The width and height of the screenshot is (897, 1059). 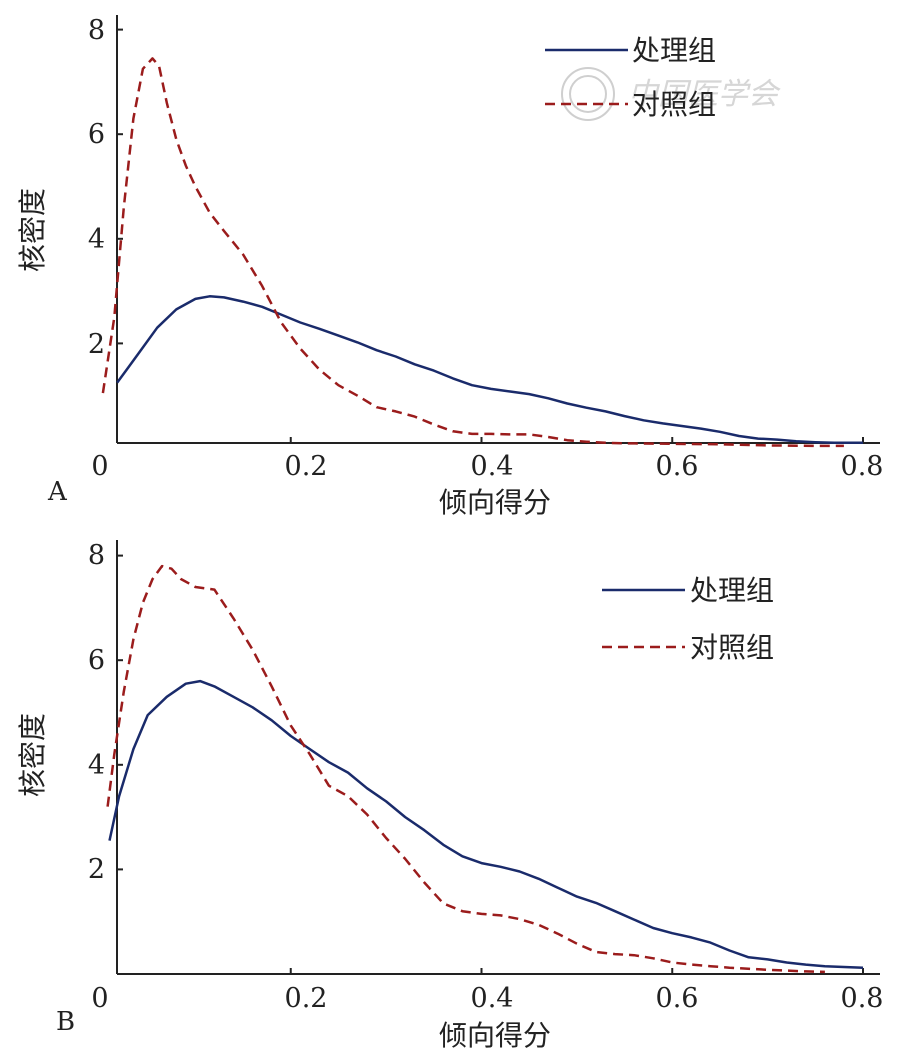 What do you see at coordinates (489, 370) in the screenshot?
I see `series-line-treatment` at bounding box center [489, 370].